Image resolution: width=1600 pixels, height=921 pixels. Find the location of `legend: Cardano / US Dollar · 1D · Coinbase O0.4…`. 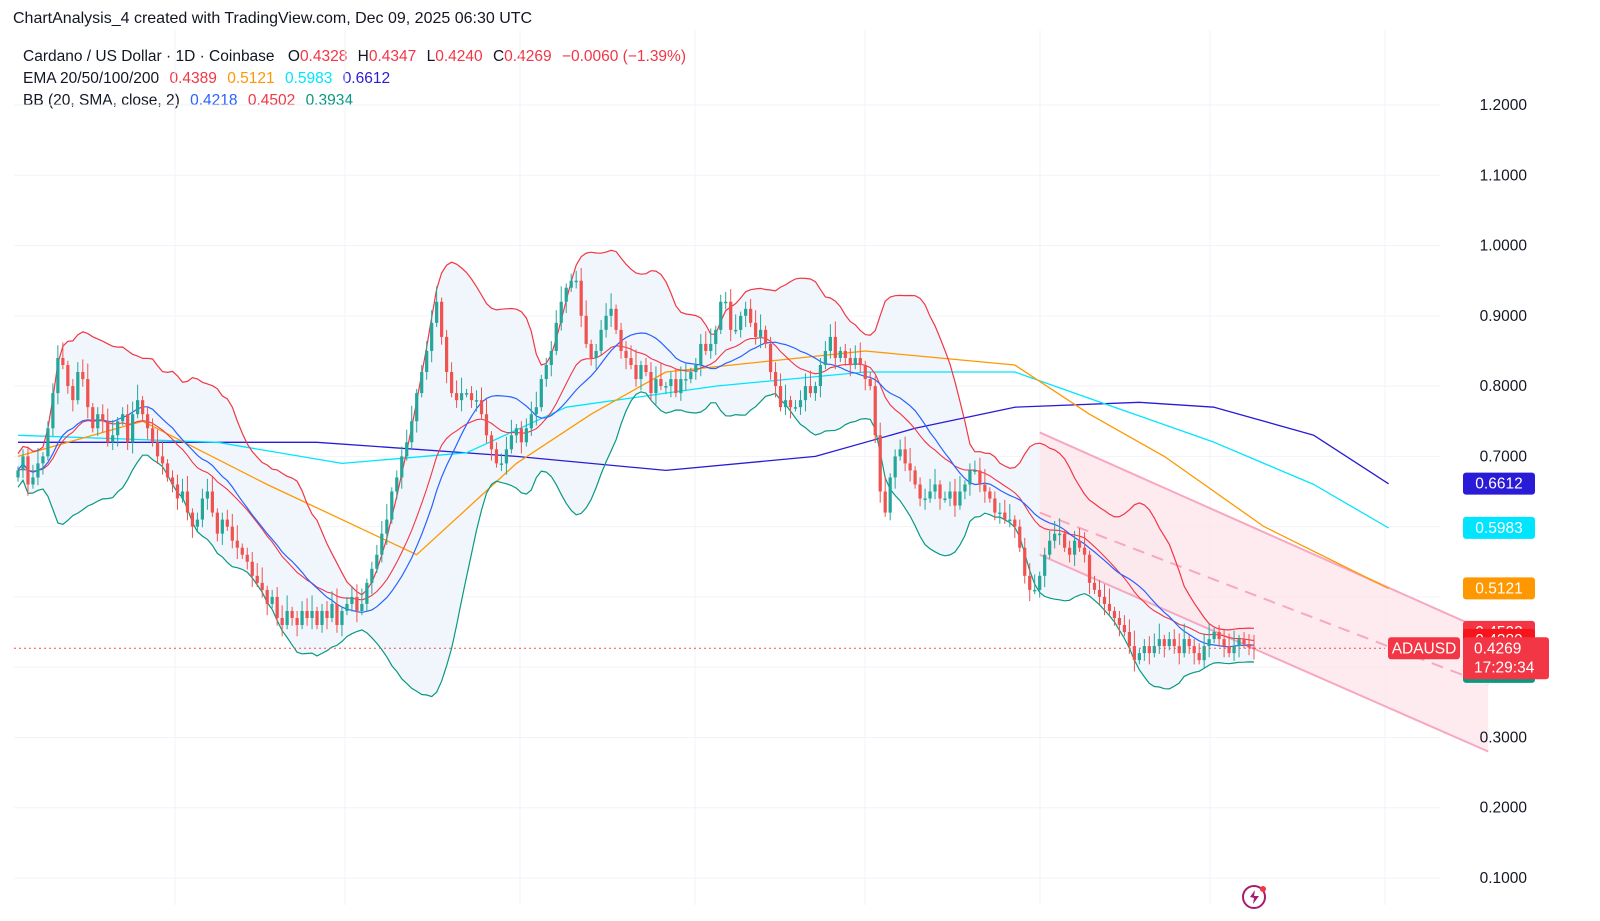

legend: Cardano / US Dollar · 1D · Coinbase O0.4… is located at coordinates (354, 79).